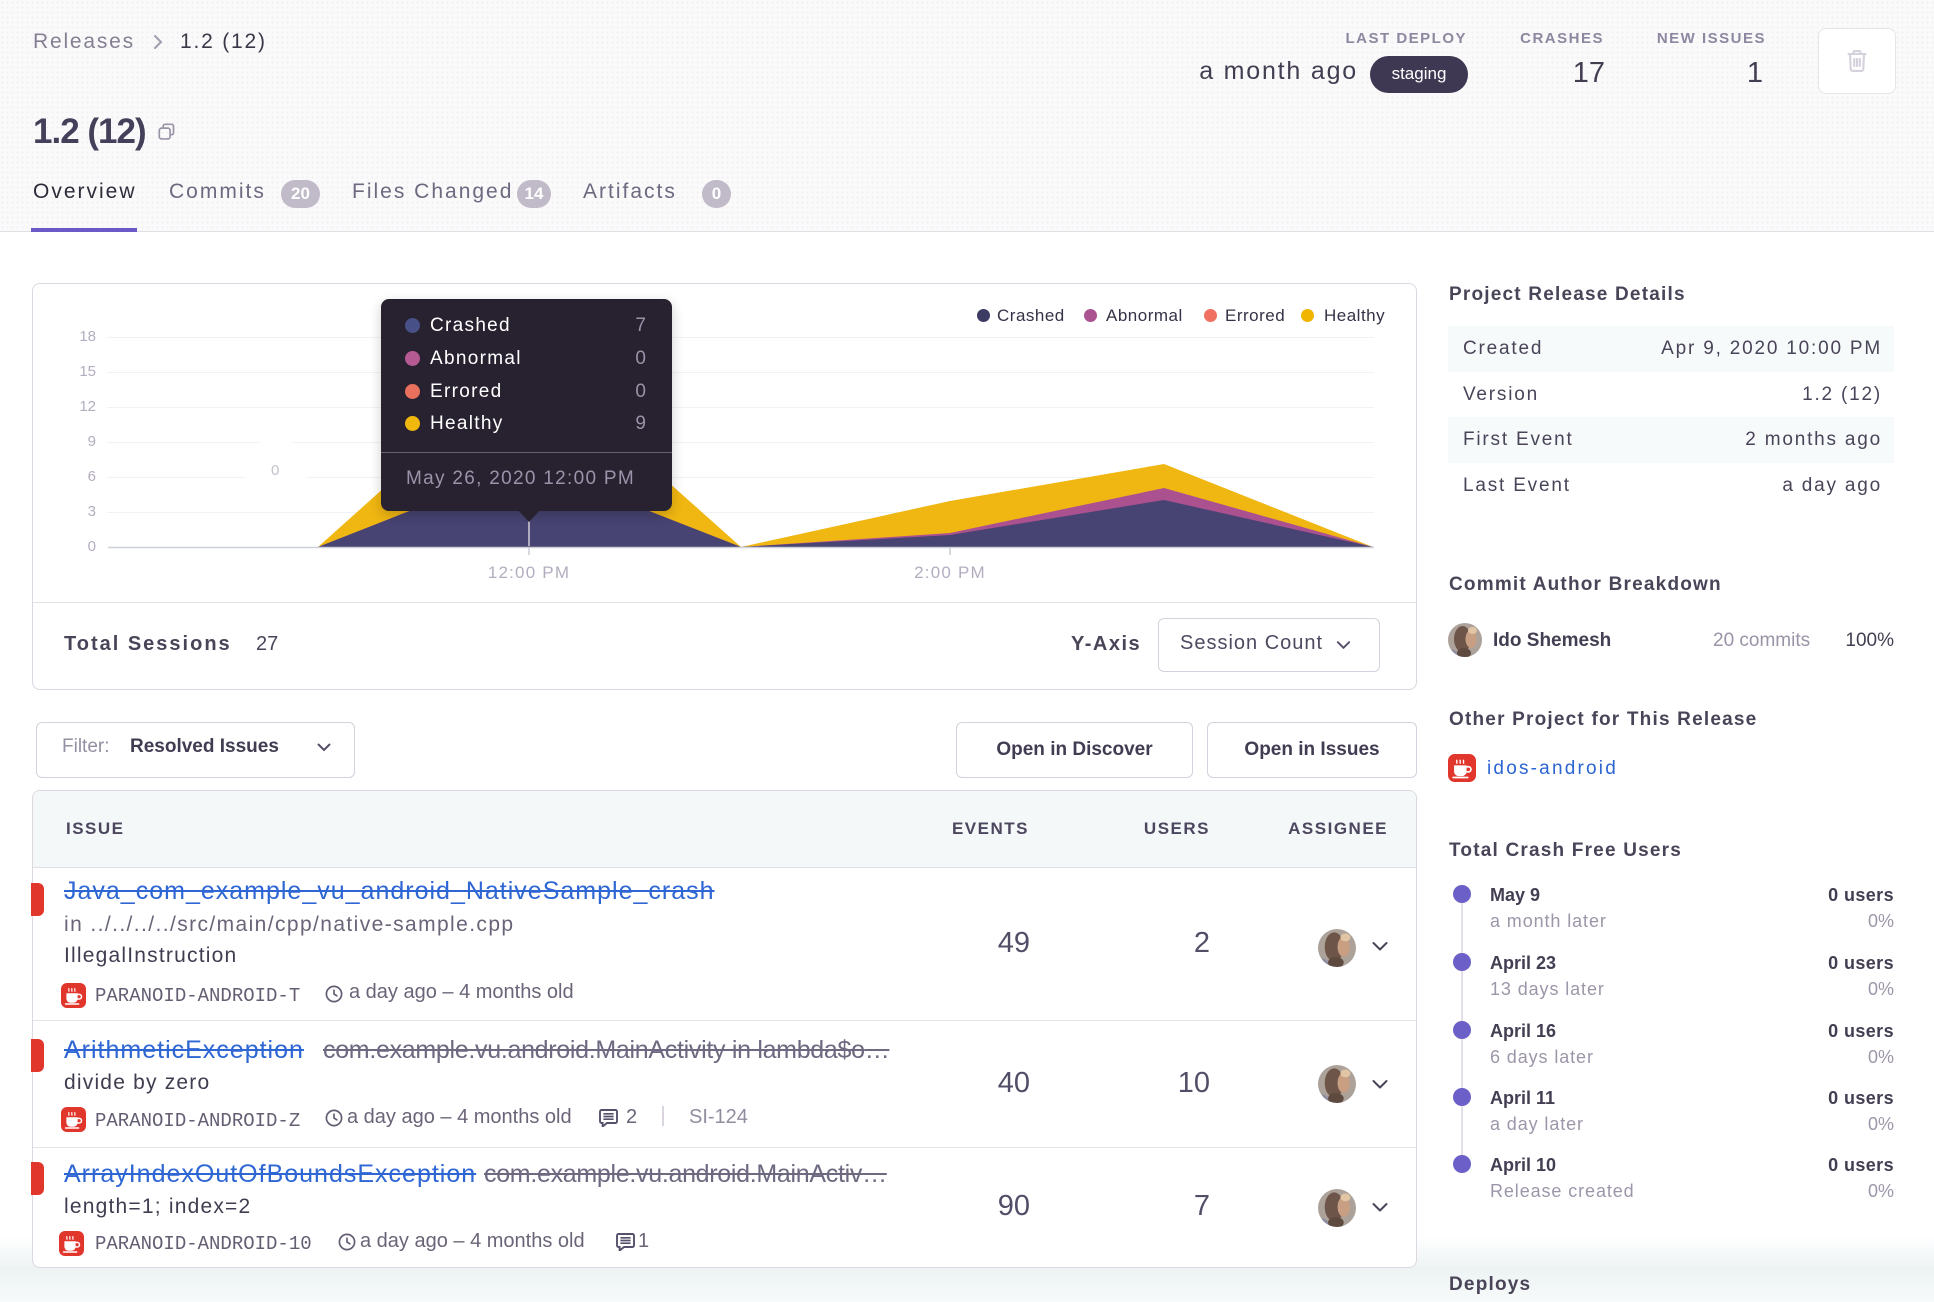 The width and height of the screenshot is (1934, 1302). What do you see at coordinates (275, 470) in the screenshot?
I see `svg-text: 0` at bounding box center [275, 470].